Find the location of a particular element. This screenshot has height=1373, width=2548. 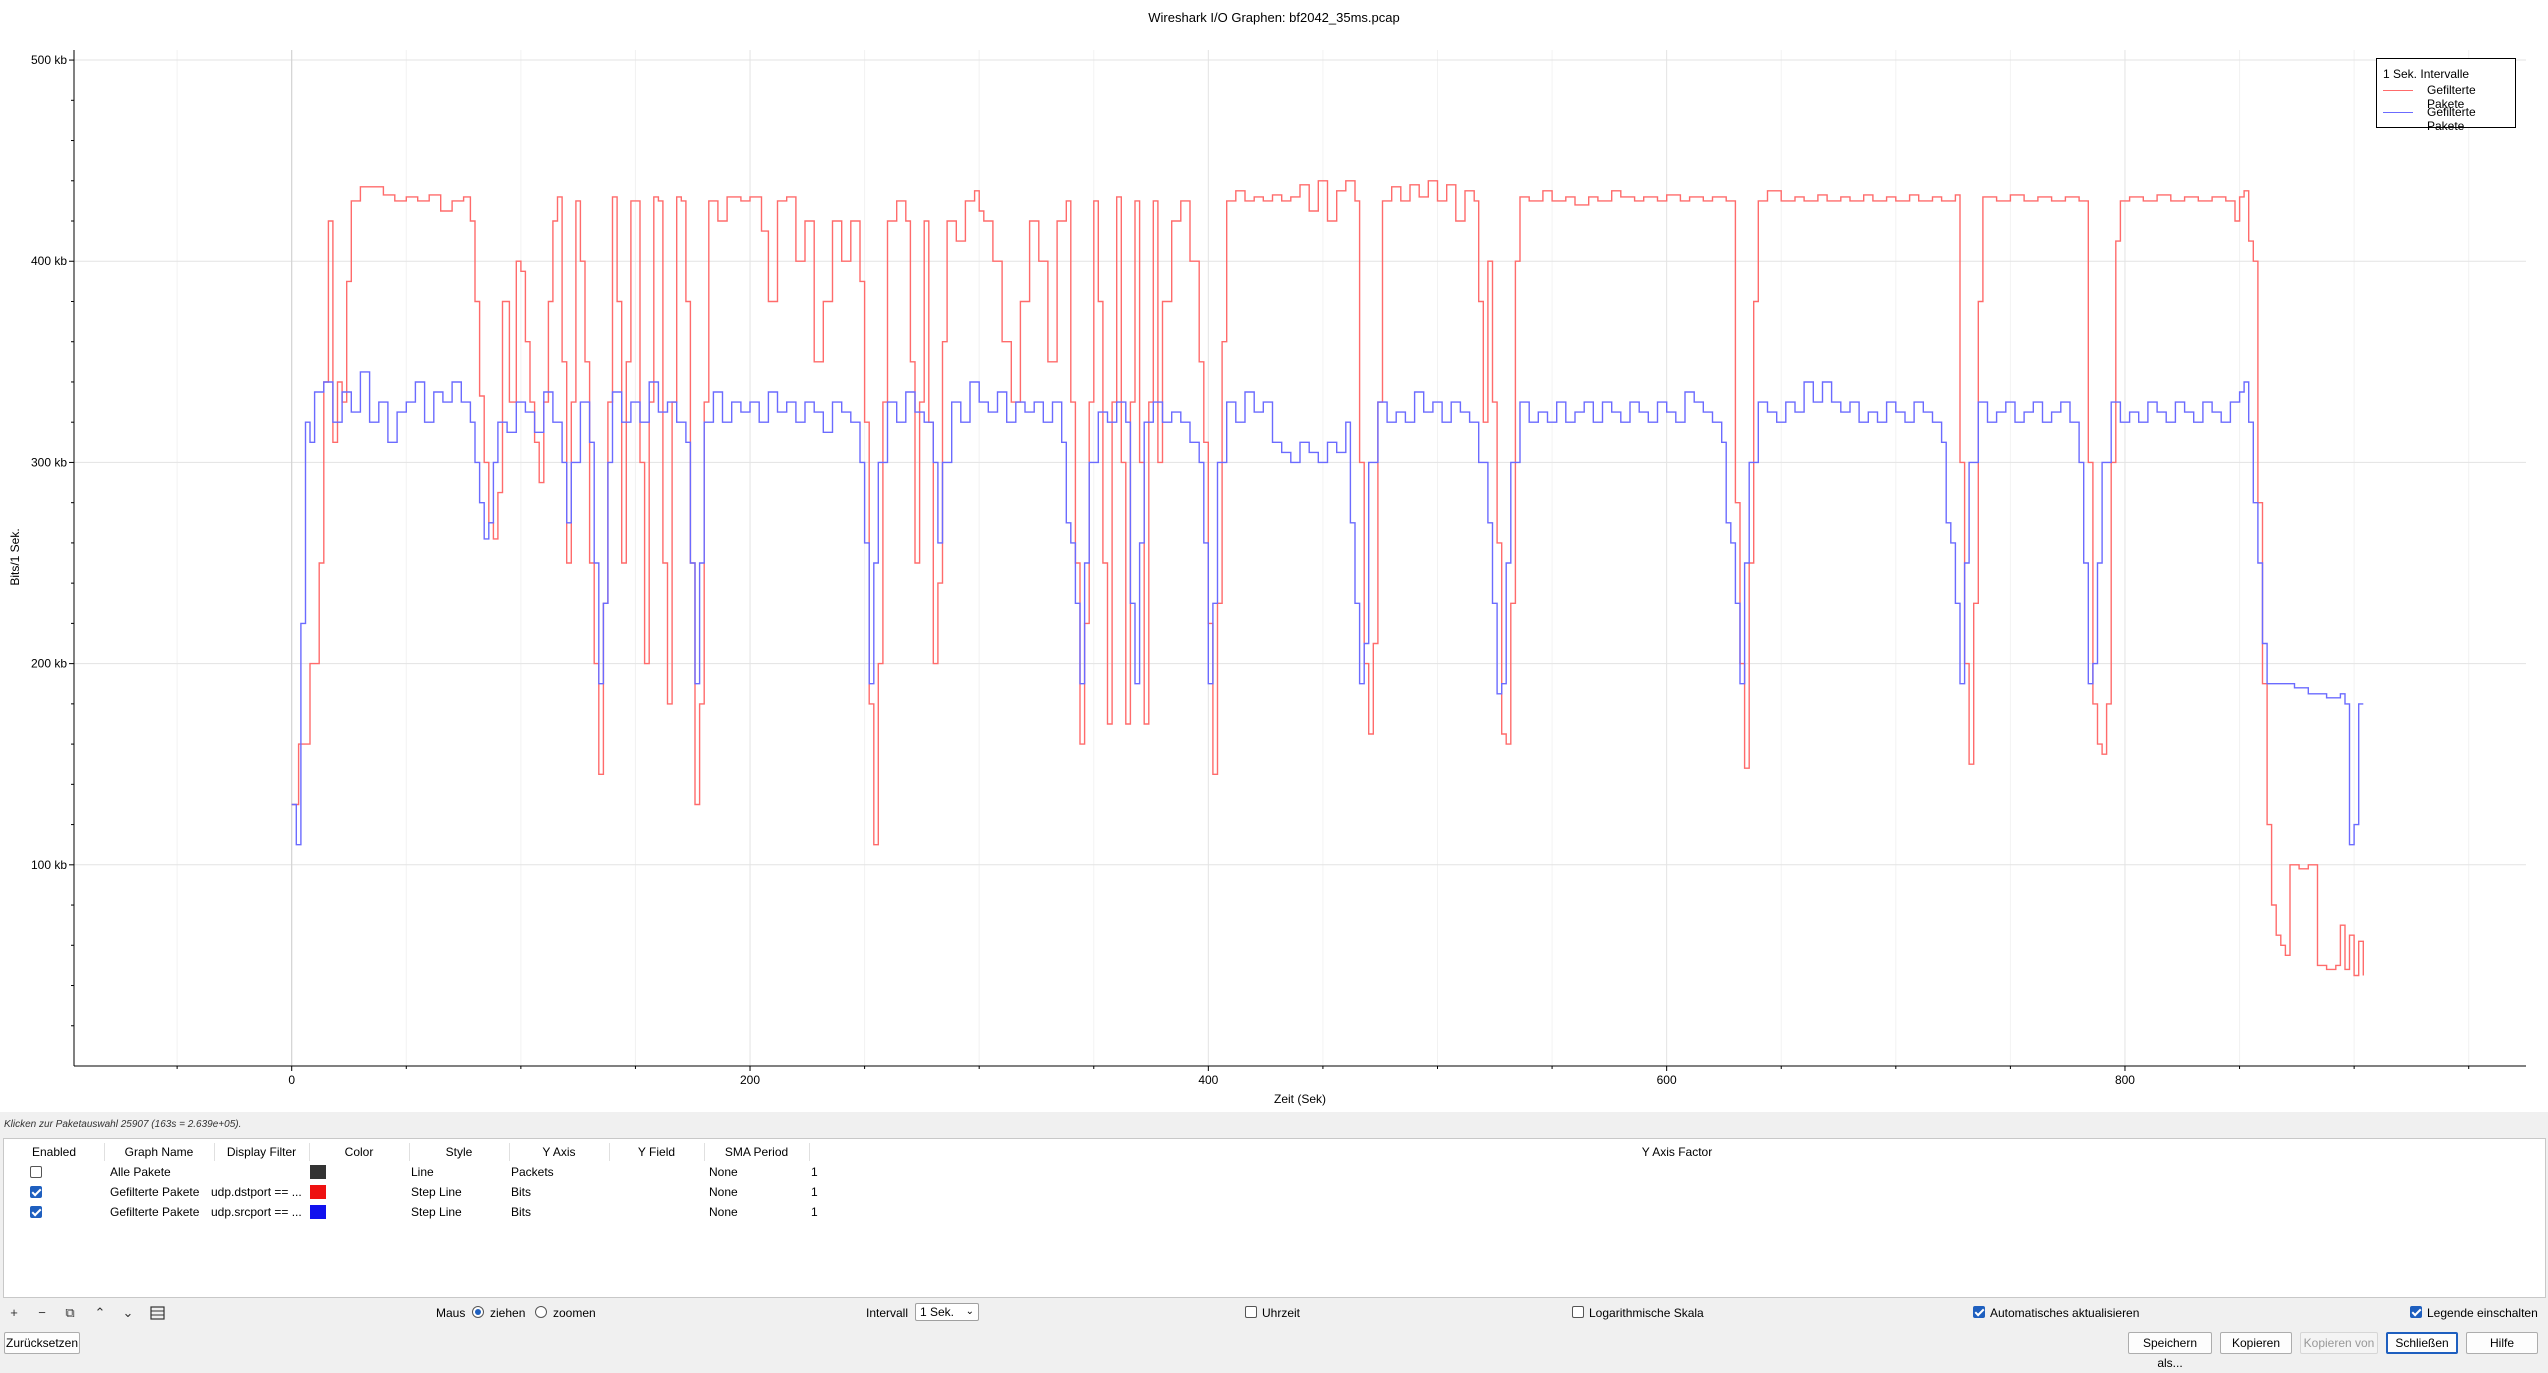

y-tick-label: 500 kb is located at coordinates (49, 60).